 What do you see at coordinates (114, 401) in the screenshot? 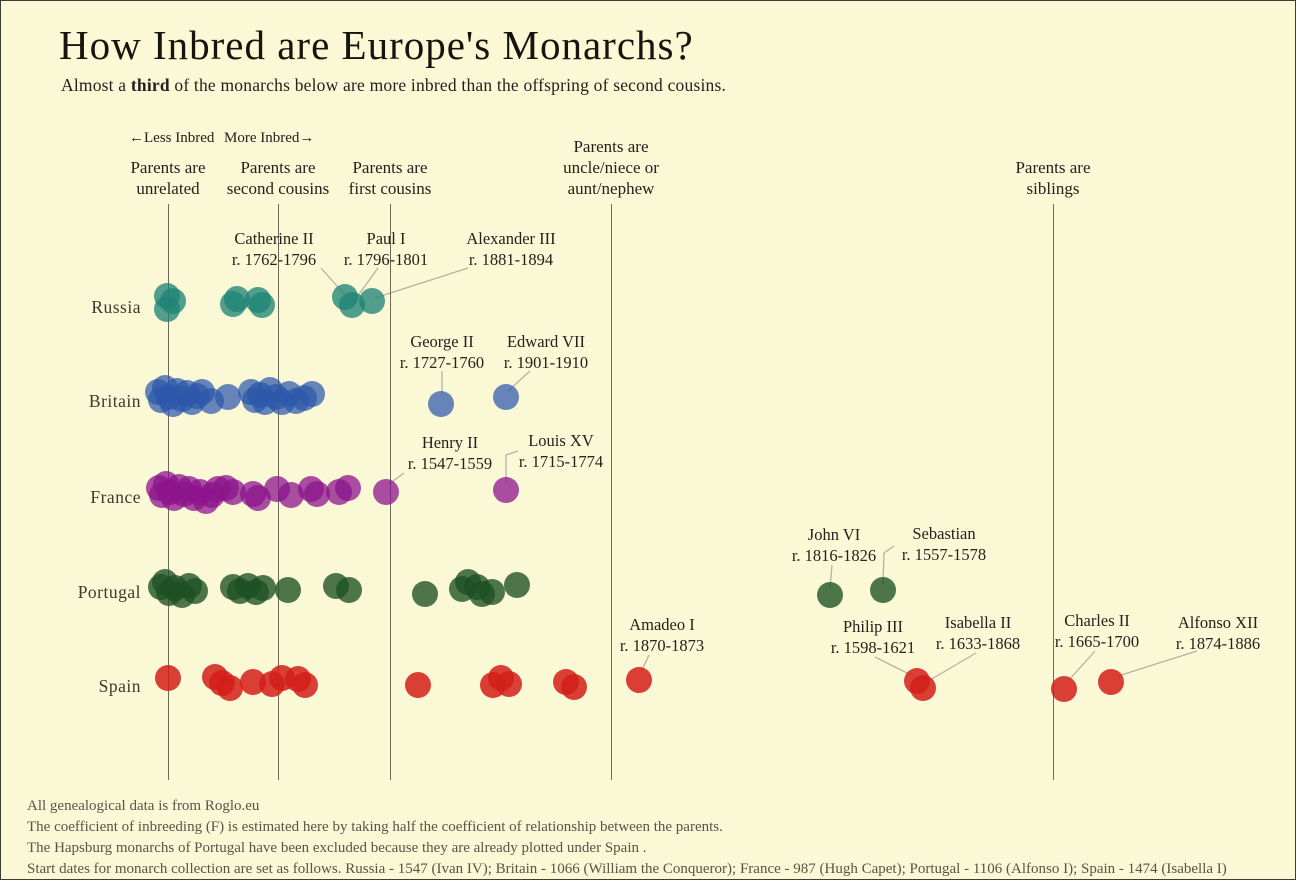
I see `country-label-britain: Britain` at bounding box center [114, 401].